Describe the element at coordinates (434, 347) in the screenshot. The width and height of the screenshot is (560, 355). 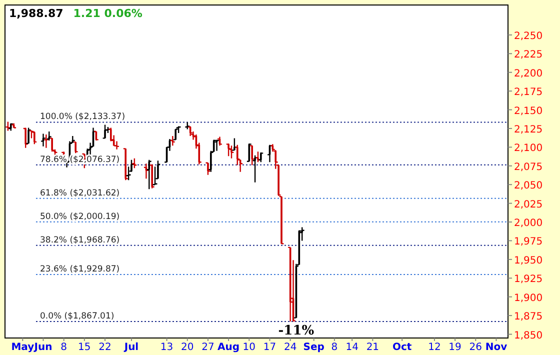
I see `x-tick-label: 12` at that location.